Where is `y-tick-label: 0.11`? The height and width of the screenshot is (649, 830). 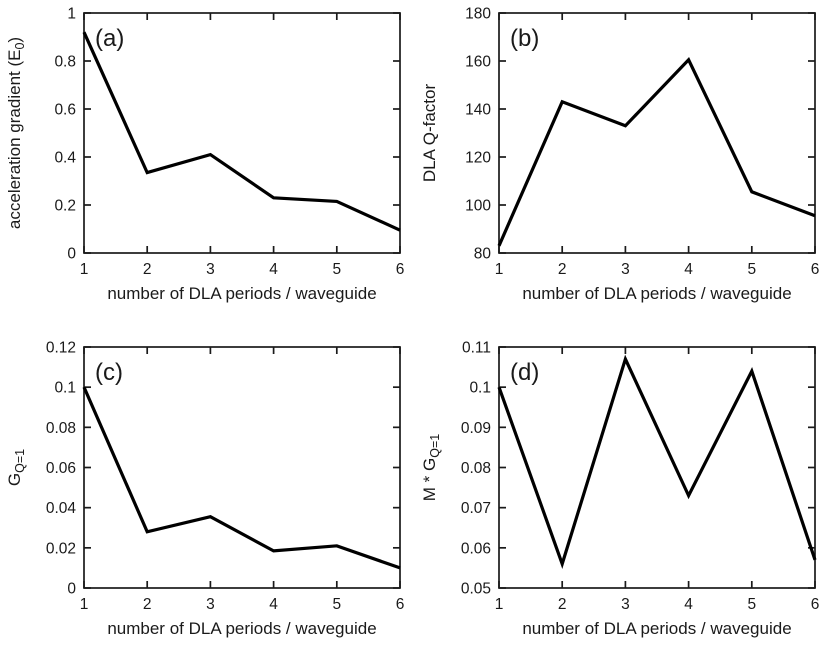
y-tick-label: 0.11 is located at coordinates (476, 348).